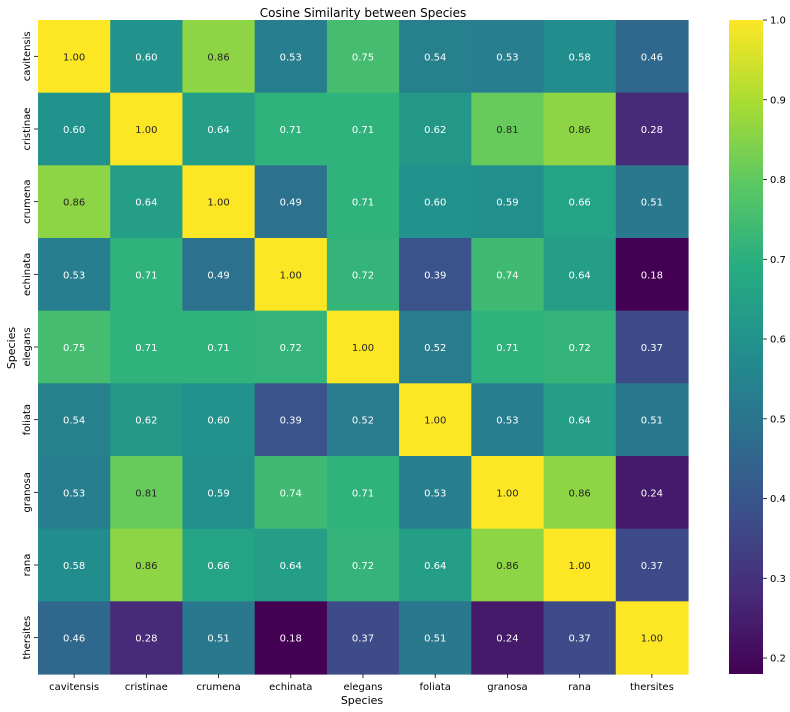  Describe the element at coordinates (579, 687) in the screenshot. I see `x-tick-label: rana` at that location.